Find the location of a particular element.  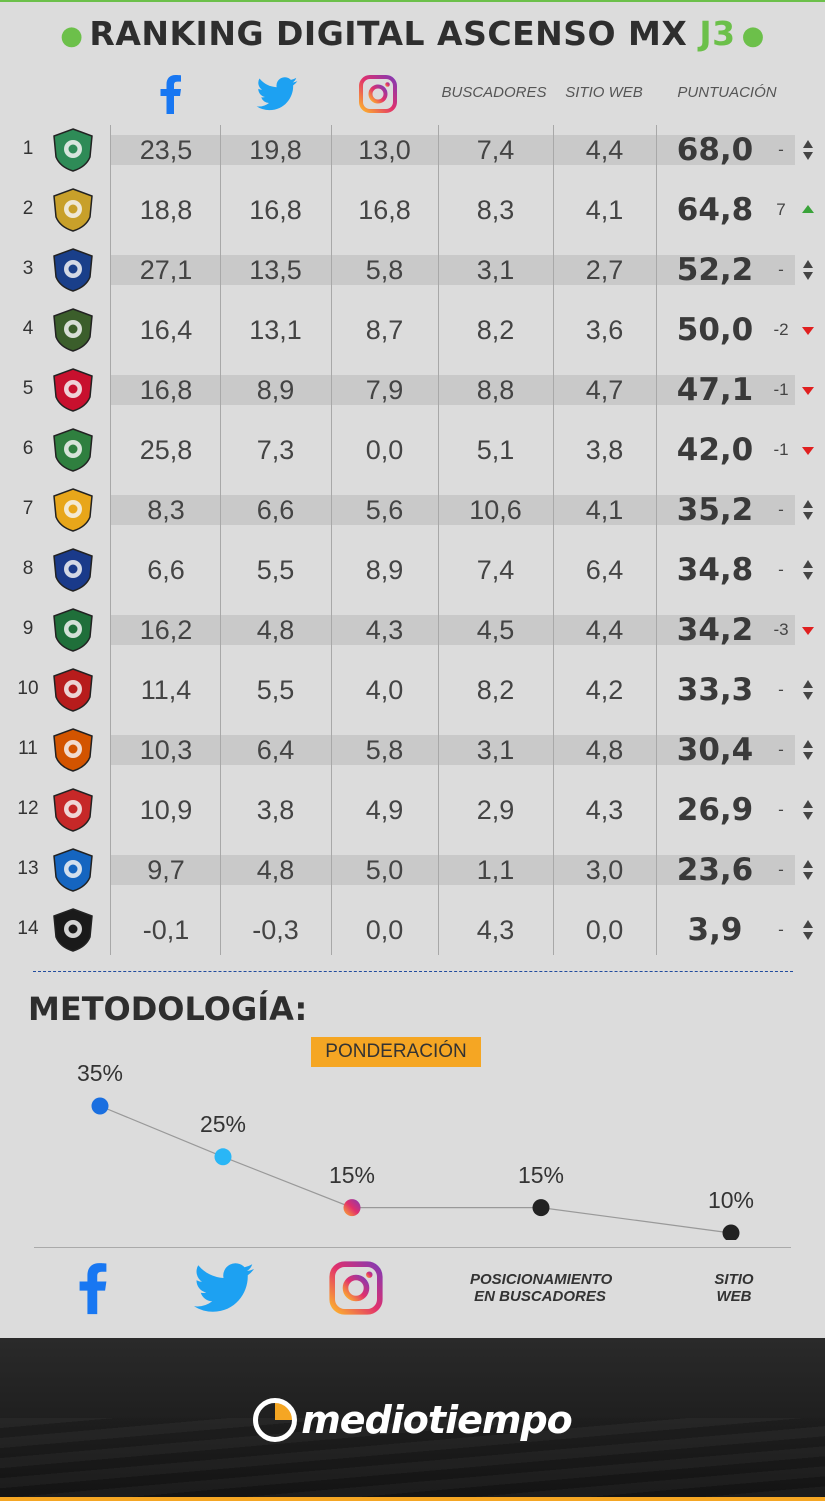

cell-bus: 1,1 is located at coordinates (495, 870).